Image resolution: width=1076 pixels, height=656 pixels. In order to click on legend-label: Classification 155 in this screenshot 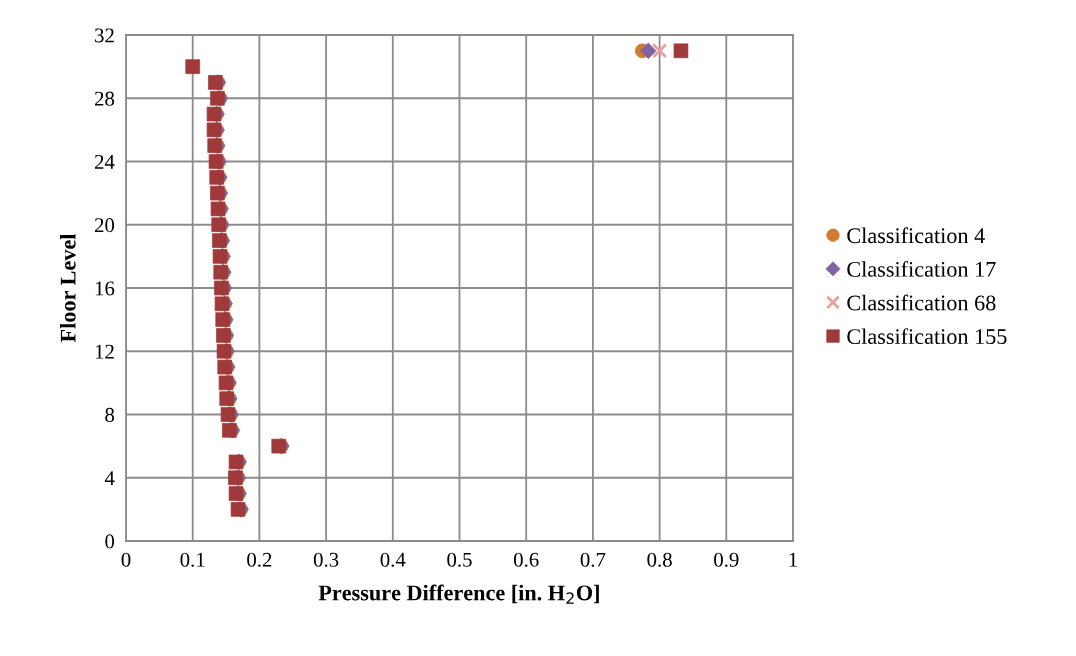, I will do `click(927, 336)`.